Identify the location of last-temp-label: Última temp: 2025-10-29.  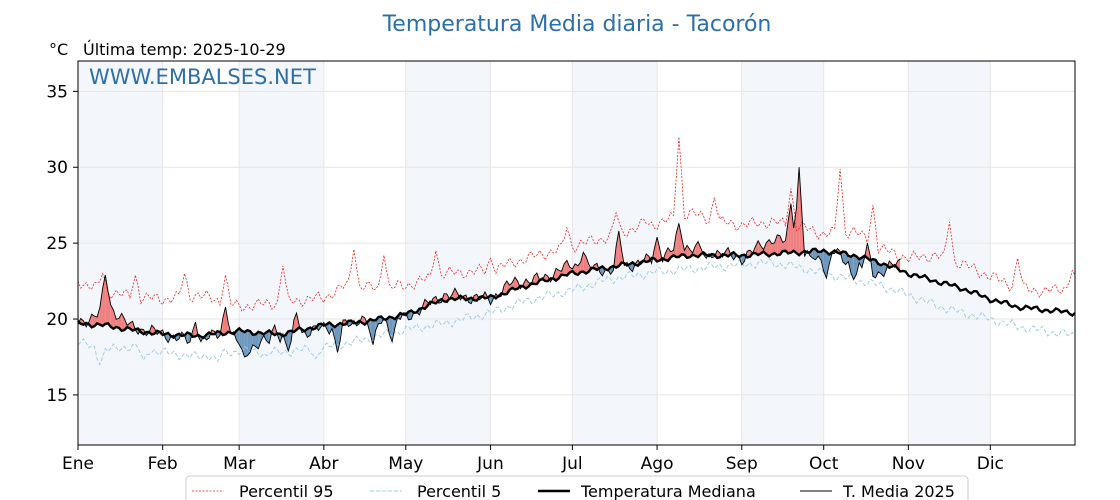
(184, 49).